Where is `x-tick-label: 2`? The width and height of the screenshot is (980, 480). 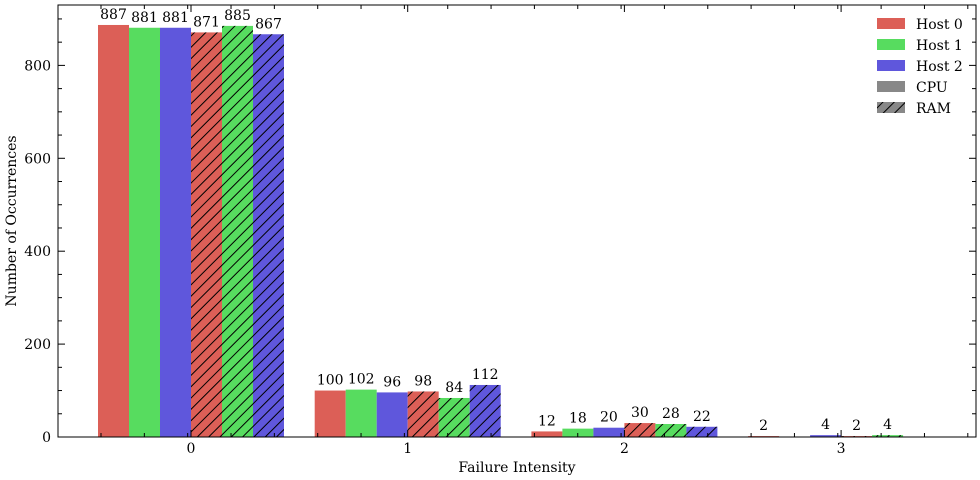
x-tick-label: 2 is located at coordinates (624, 449).